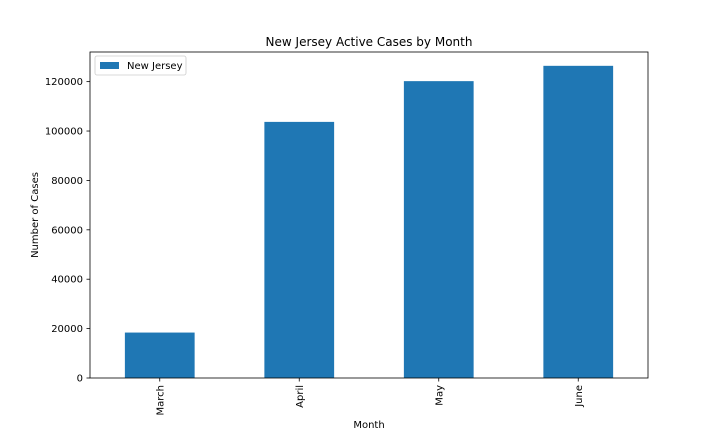 The height and width of the screenshot is (432, 720). What do you see at coordinates (109, 65) in the screenshot?
I see `legend-swatch` at bounding box center [109, 65].